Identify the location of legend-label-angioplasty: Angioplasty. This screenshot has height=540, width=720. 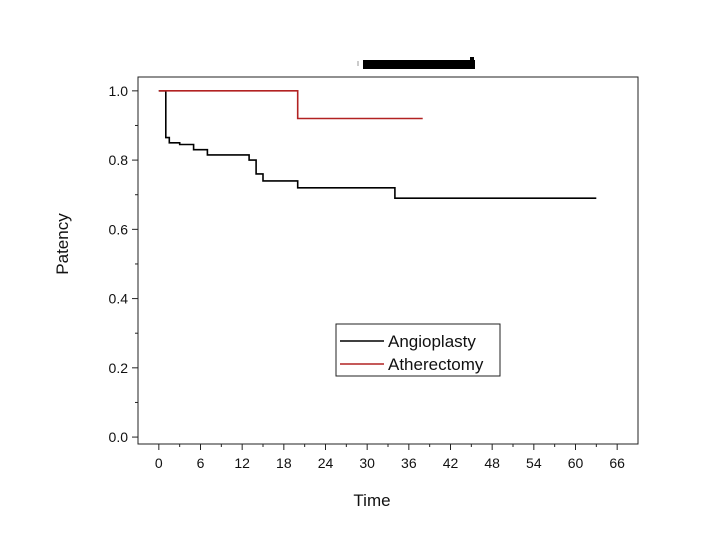
(432, 341).